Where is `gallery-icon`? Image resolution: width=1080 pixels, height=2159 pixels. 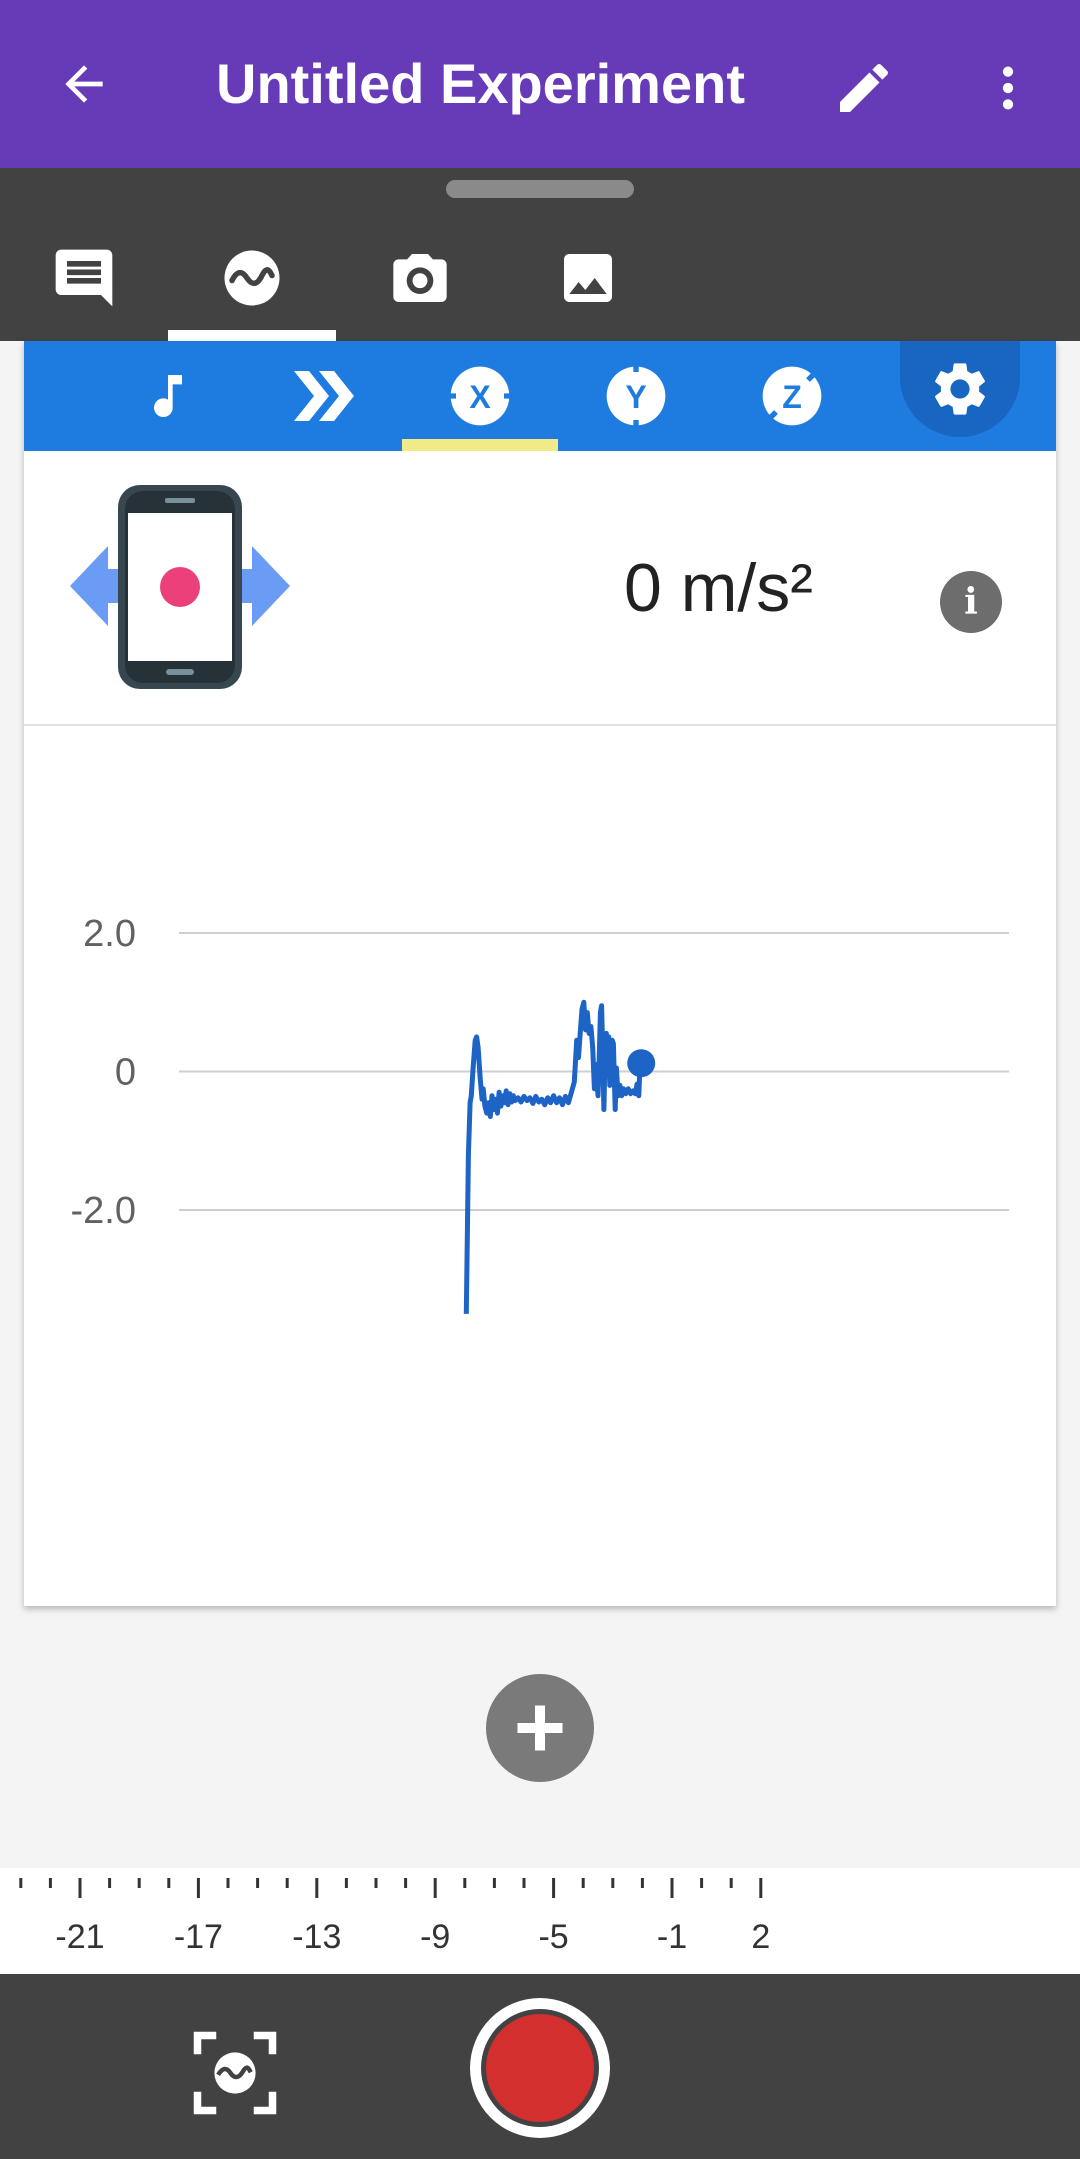
gallery-icon is located at coordinates (588, 278).